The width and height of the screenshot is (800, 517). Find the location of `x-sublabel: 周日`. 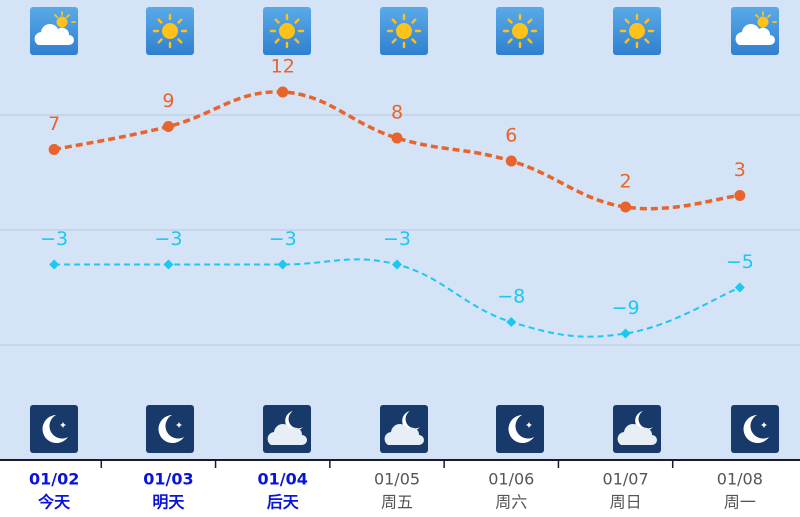

x-sublabel: 周日 is located at coordinates (626, 502).